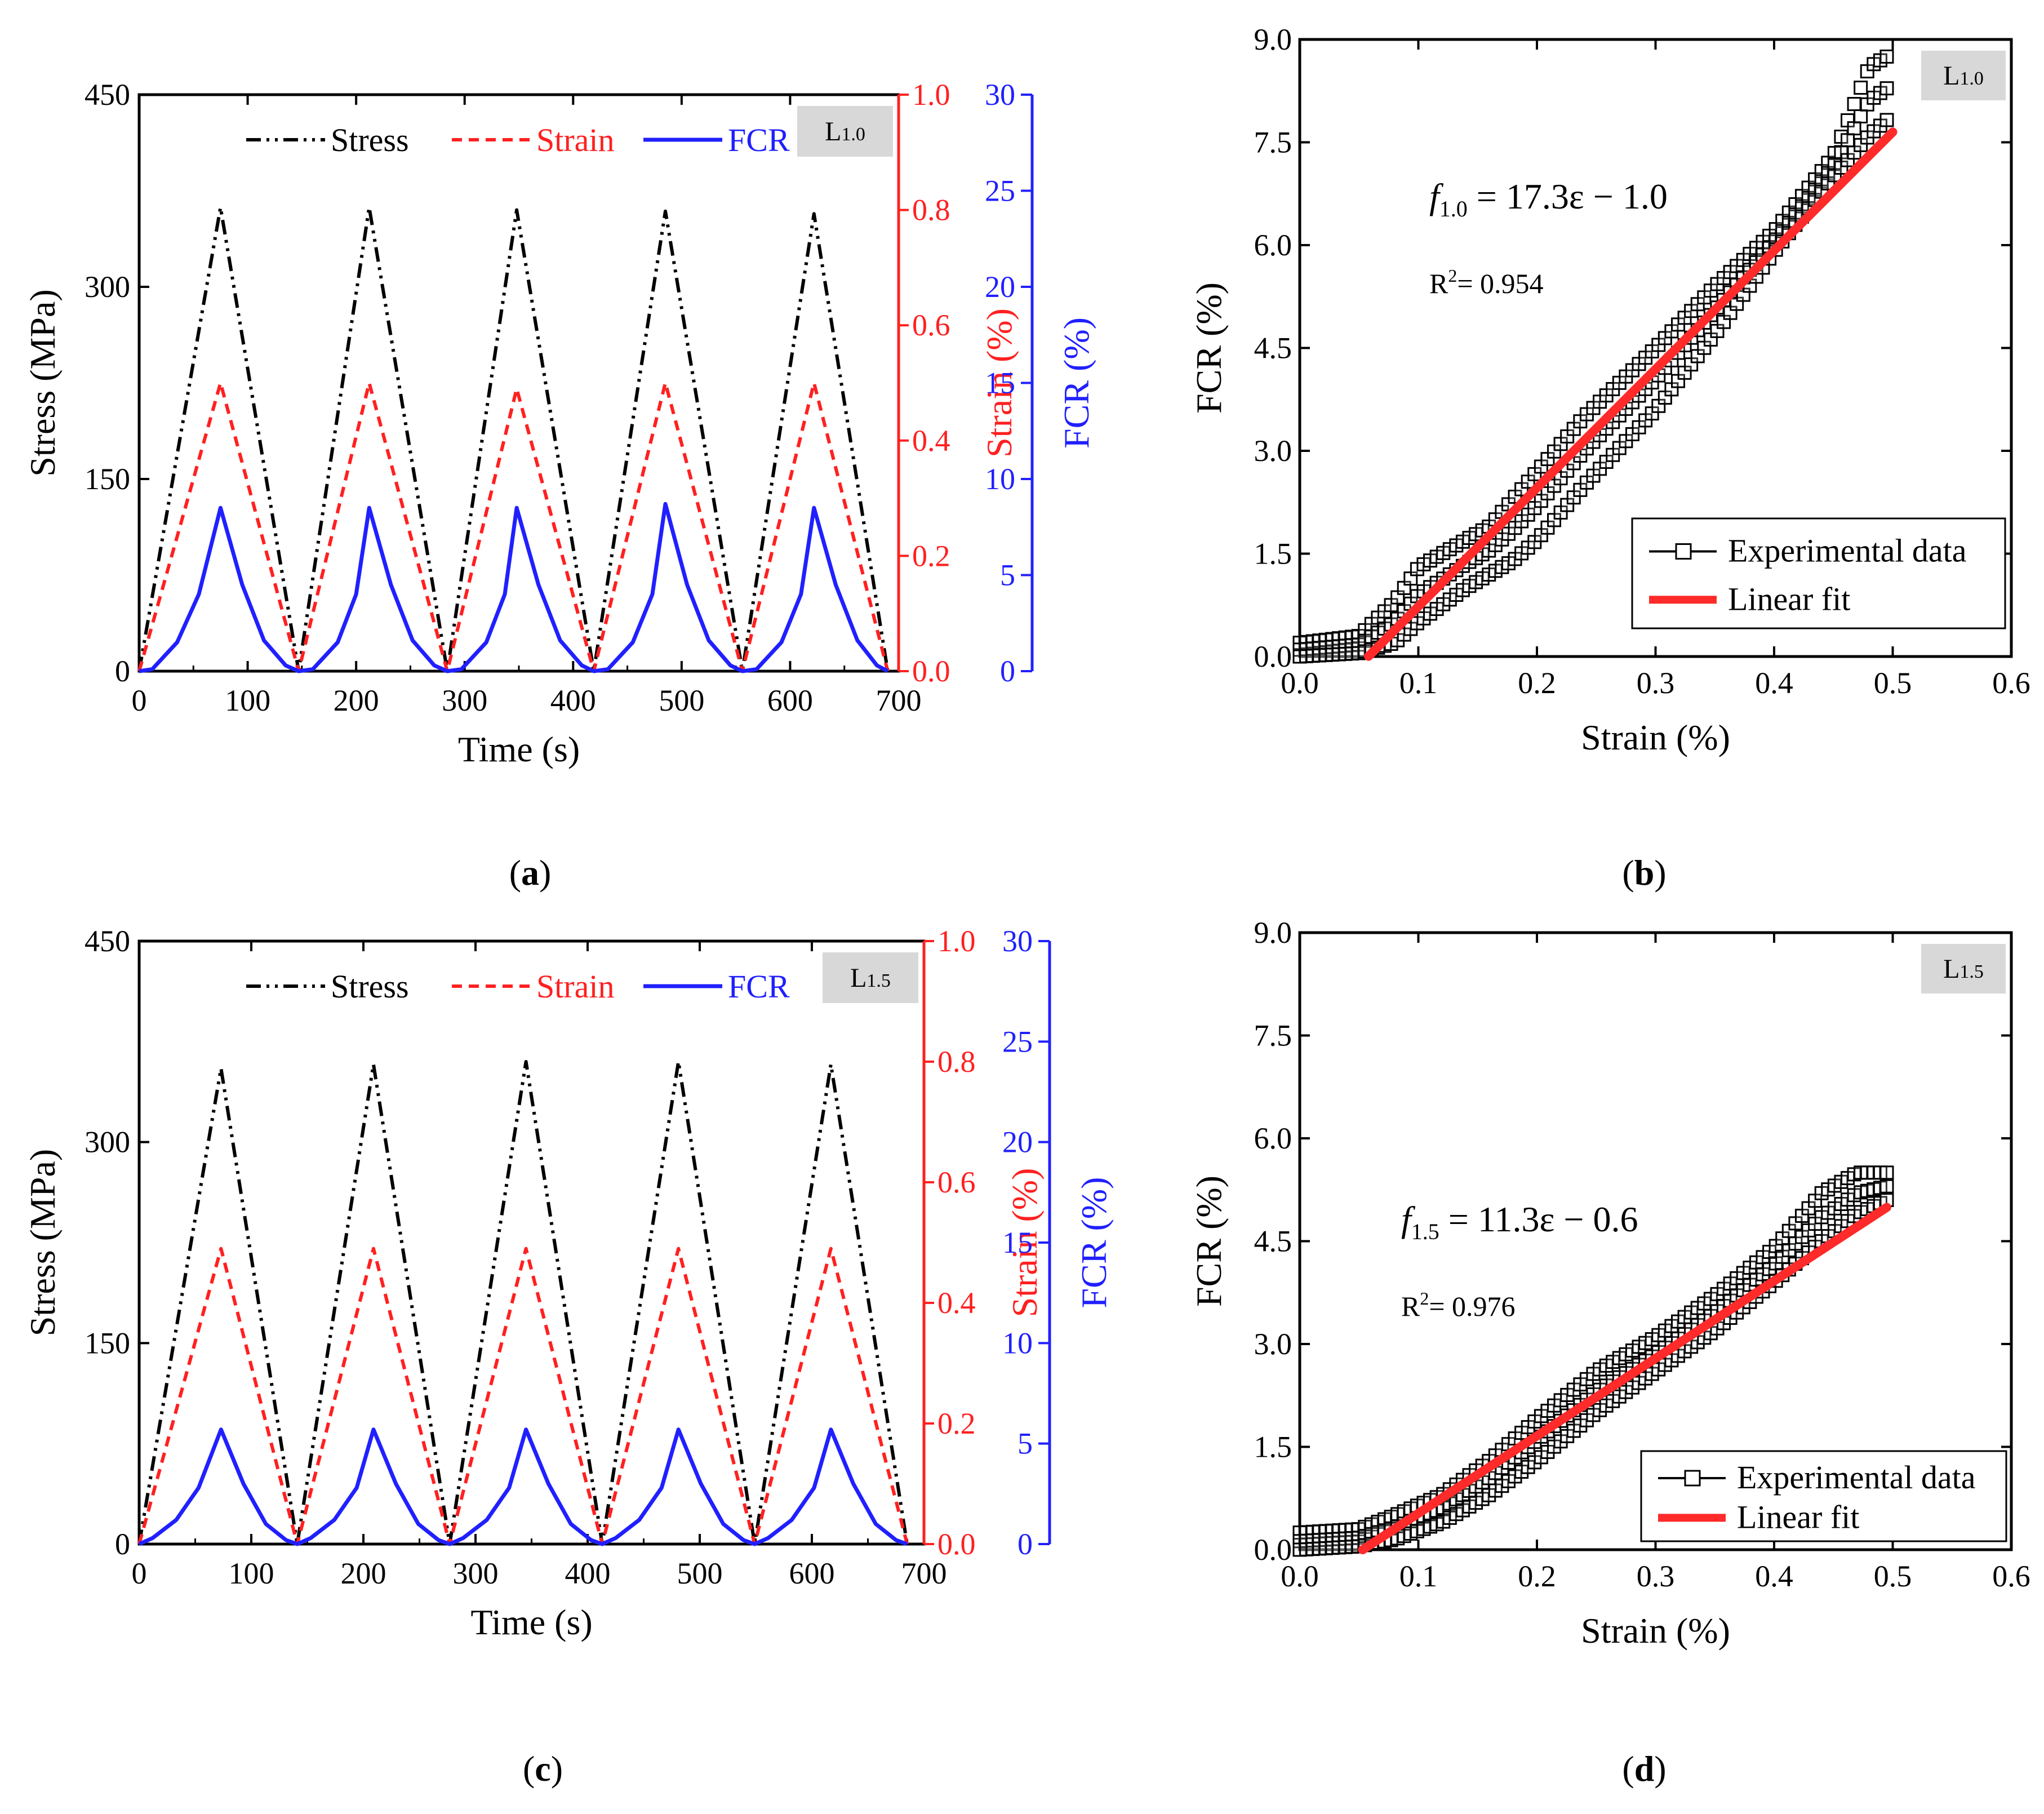  Describe the element at coordinates (107, 479) in the screenshot. I see `stress-tick-label: 150` at that location.